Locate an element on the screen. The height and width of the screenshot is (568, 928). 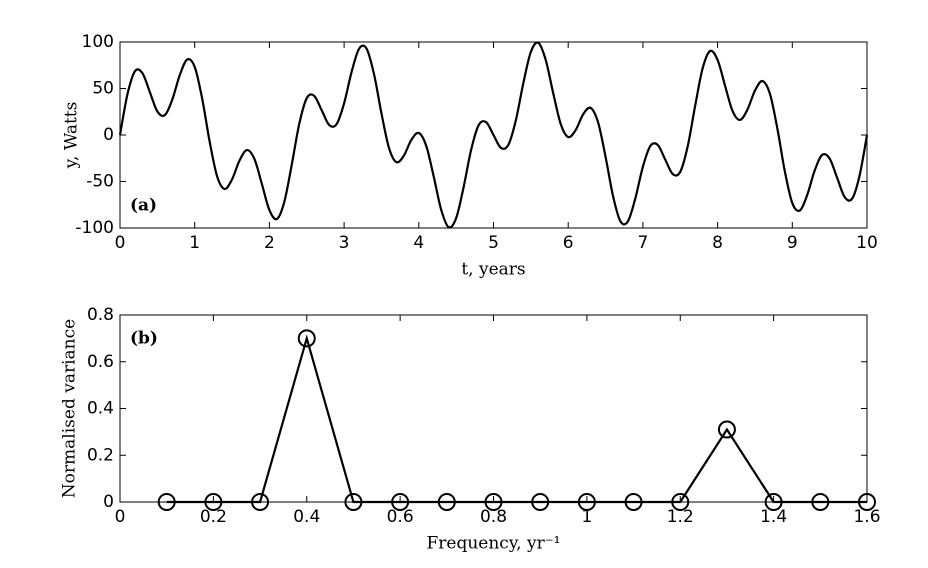
x-tick-label: 7 is located at coordinates (642, 243).